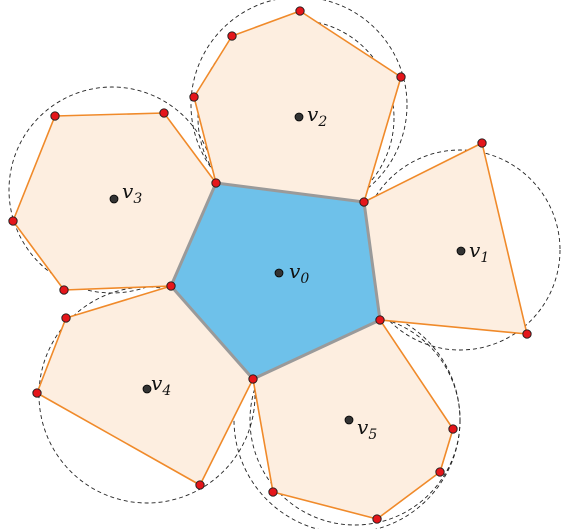 The image size is (564, 529). What do you see at coordinates (317, 116) in the screenshot?
I see `site-label-v2: v2` at bounding box center [317, 116].